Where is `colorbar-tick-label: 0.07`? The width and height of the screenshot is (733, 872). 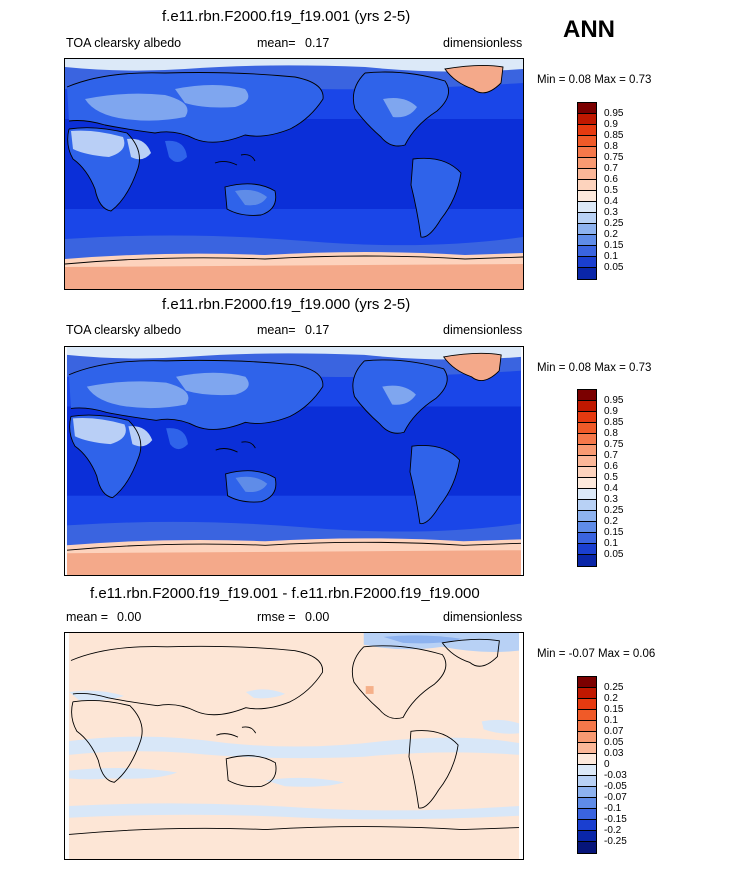
colorbar-tick-label: 0.07 is located at coordinates (614, 731).